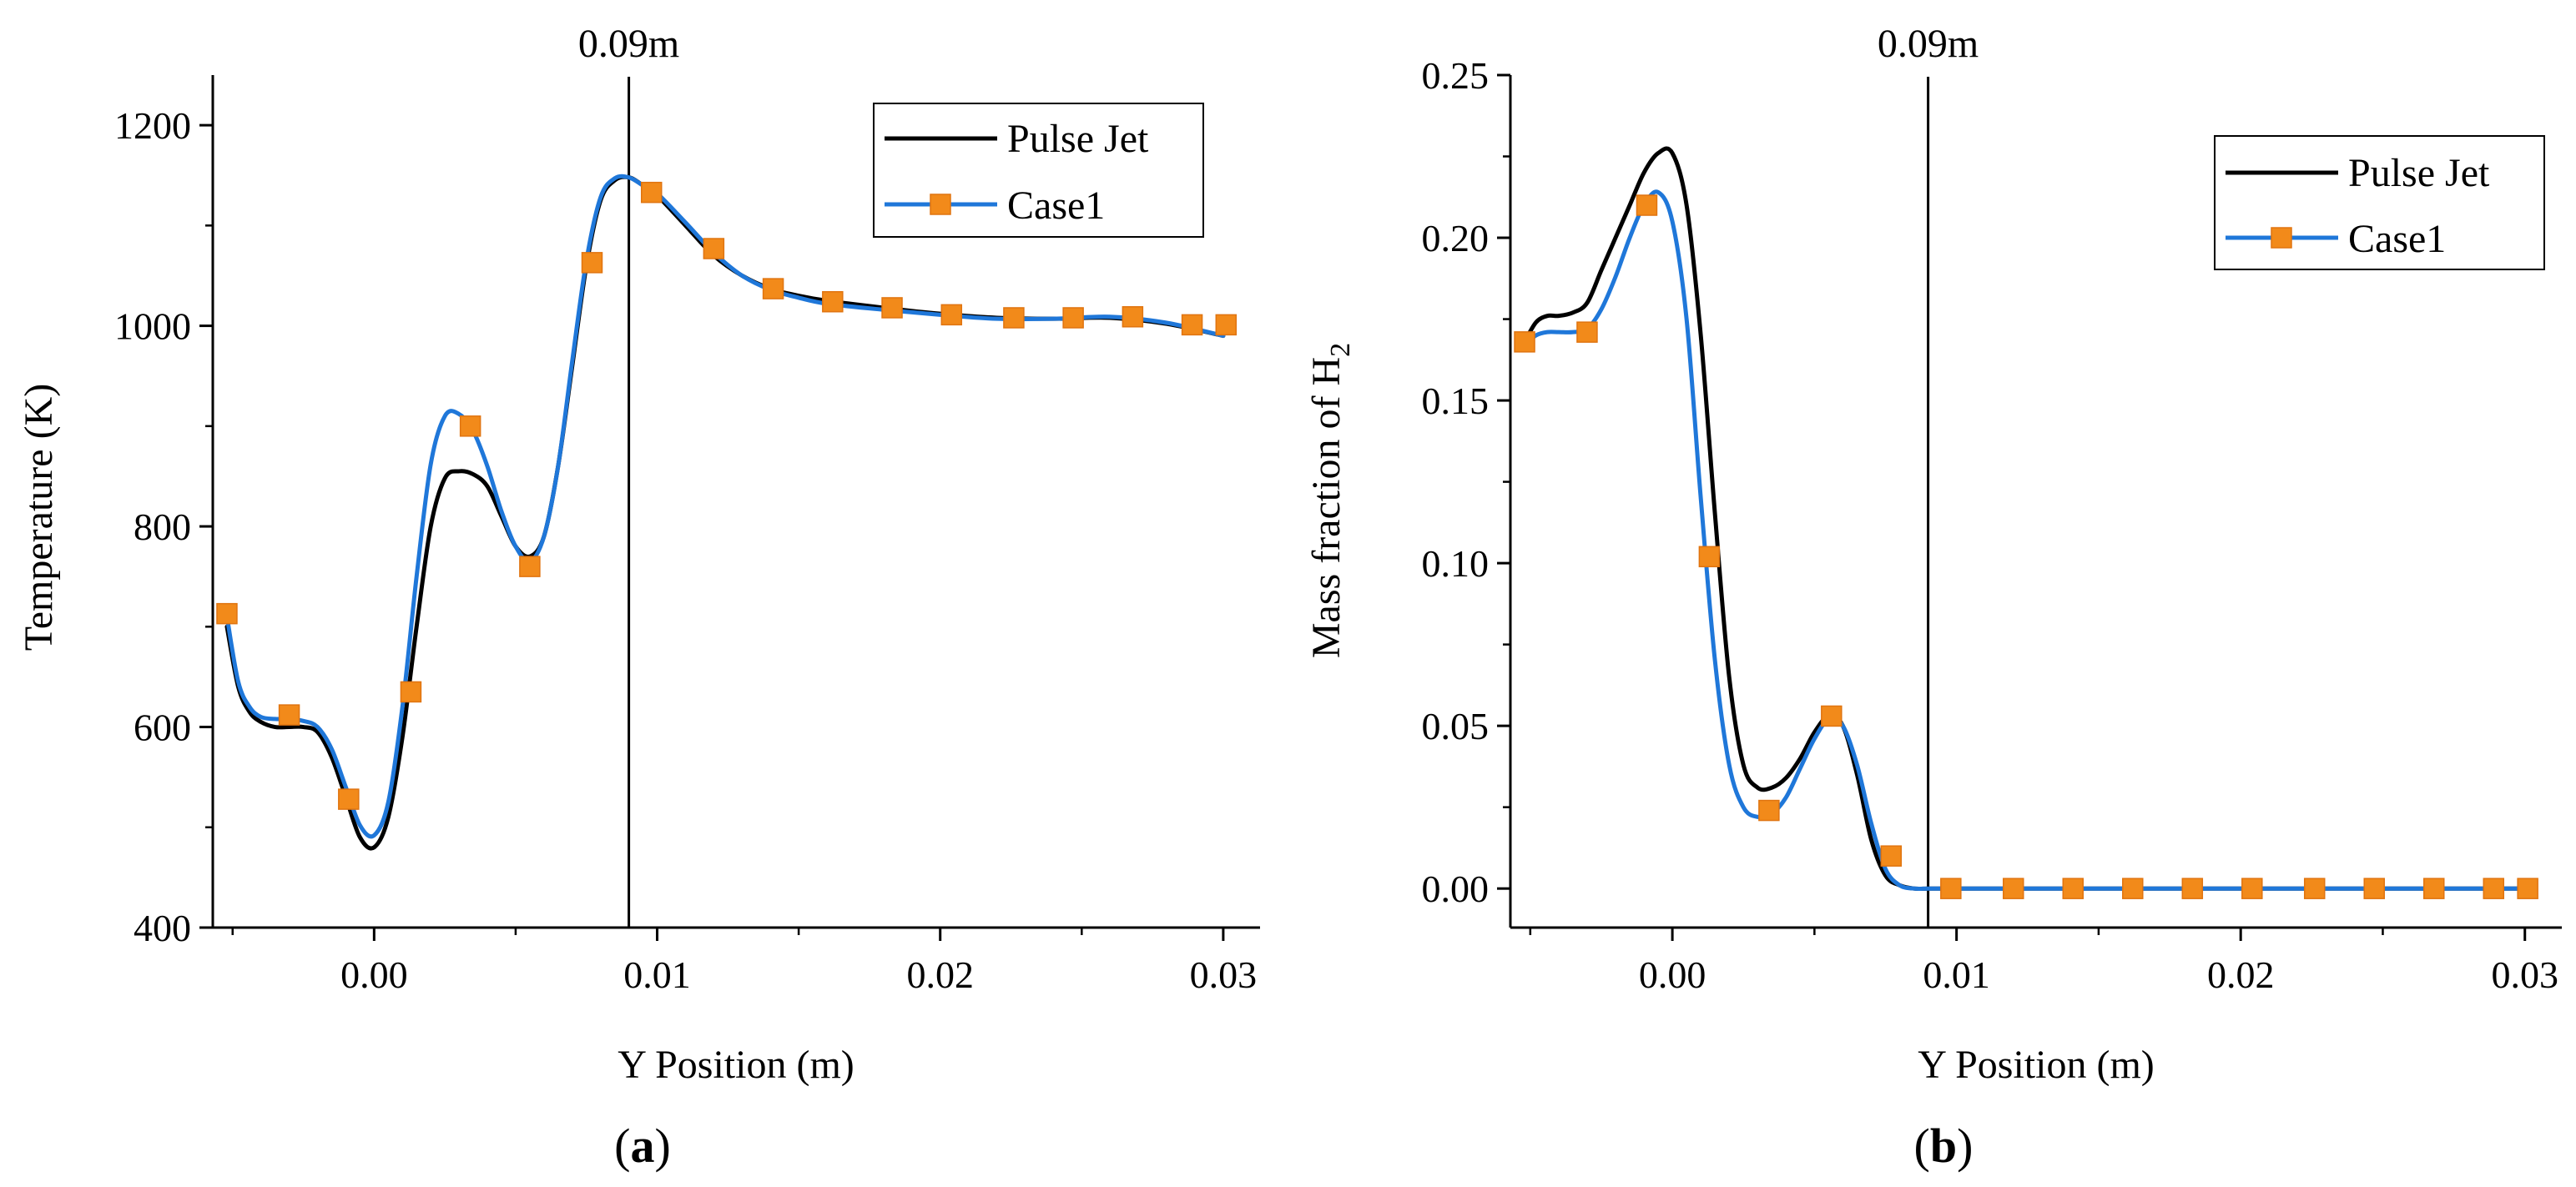 The image size is (2576, 1187). Describe the element at coordinates (152, 125) in the screenshot. I see `y-tick-label: 1200` at that location.